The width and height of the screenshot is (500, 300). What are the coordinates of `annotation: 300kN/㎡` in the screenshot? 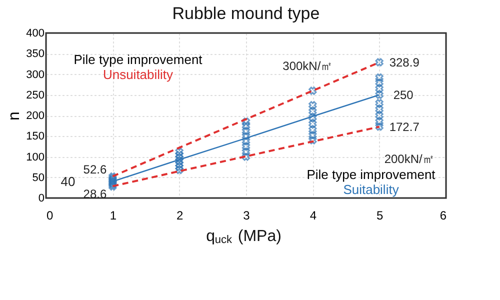 It's located at (307, 65).